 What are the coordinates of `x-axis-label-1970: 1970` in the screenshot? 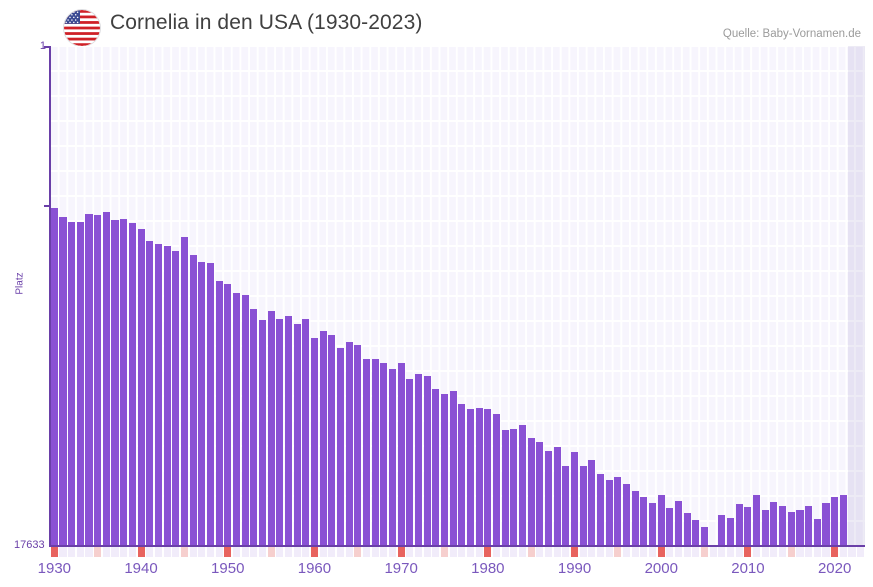 It's located at (401, 568).